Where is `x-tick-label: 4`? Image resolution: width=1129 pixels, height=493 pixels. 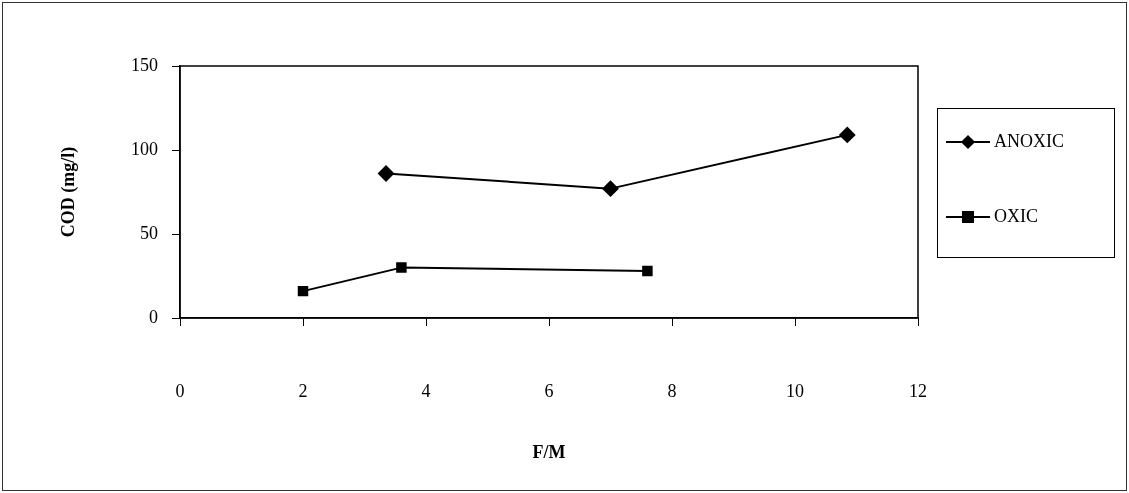 x-tick-label: 4 is located at coordinates (426, 390).